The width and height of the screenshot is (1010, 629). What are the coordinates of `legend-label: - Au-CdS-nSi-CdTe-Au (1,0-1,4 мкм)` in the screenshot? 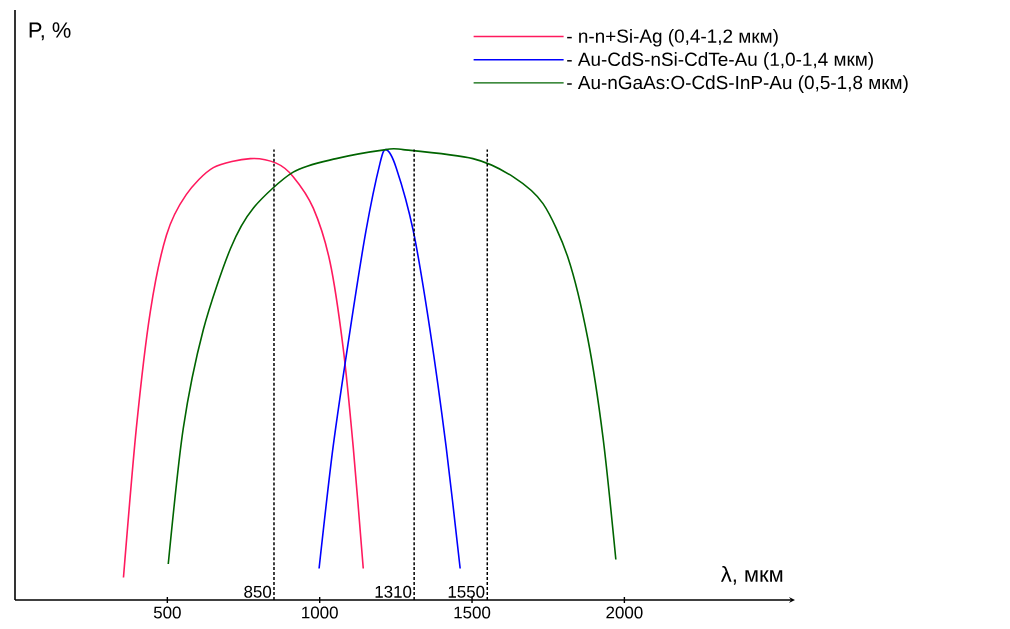 It's located at (720, 61).